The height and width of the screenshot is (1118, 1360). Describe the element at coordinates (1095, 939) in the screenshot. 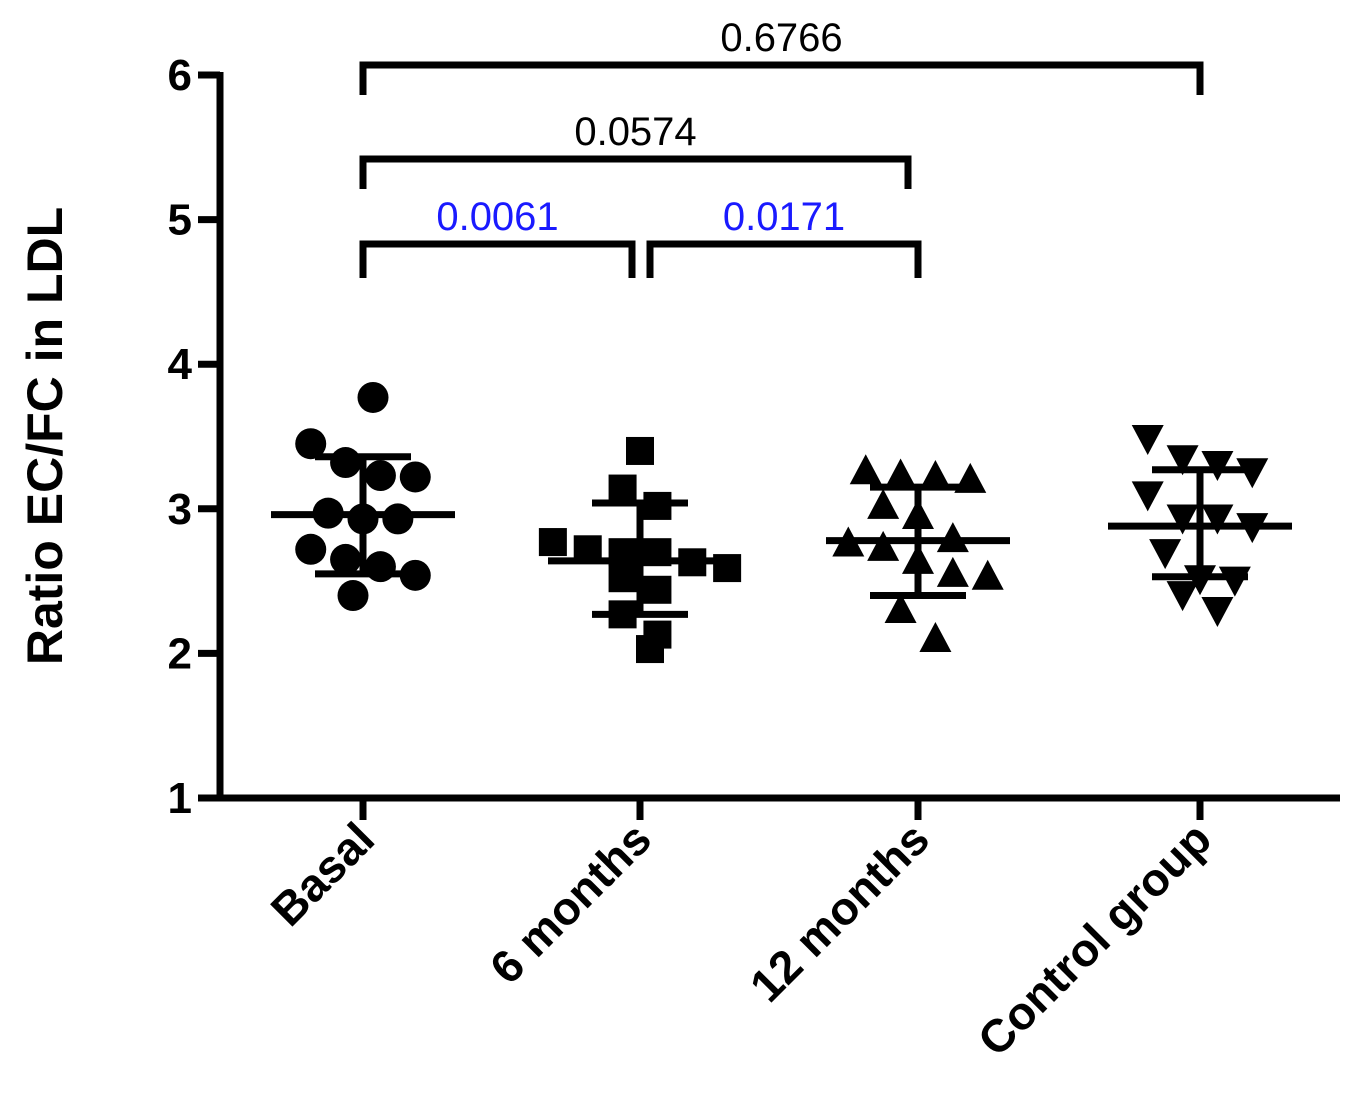

I see `x-tick-label: Control group` at that location.